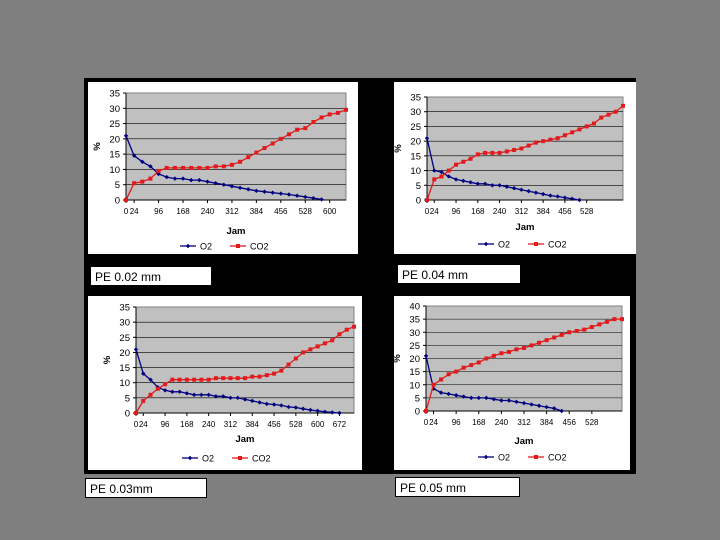 This screenshot has width=720, height=540. What do you see at coordinates (414, 372) in the screenshot?
I see `chart-4-y-tick-label: 15` at bounding box center [414, 372].